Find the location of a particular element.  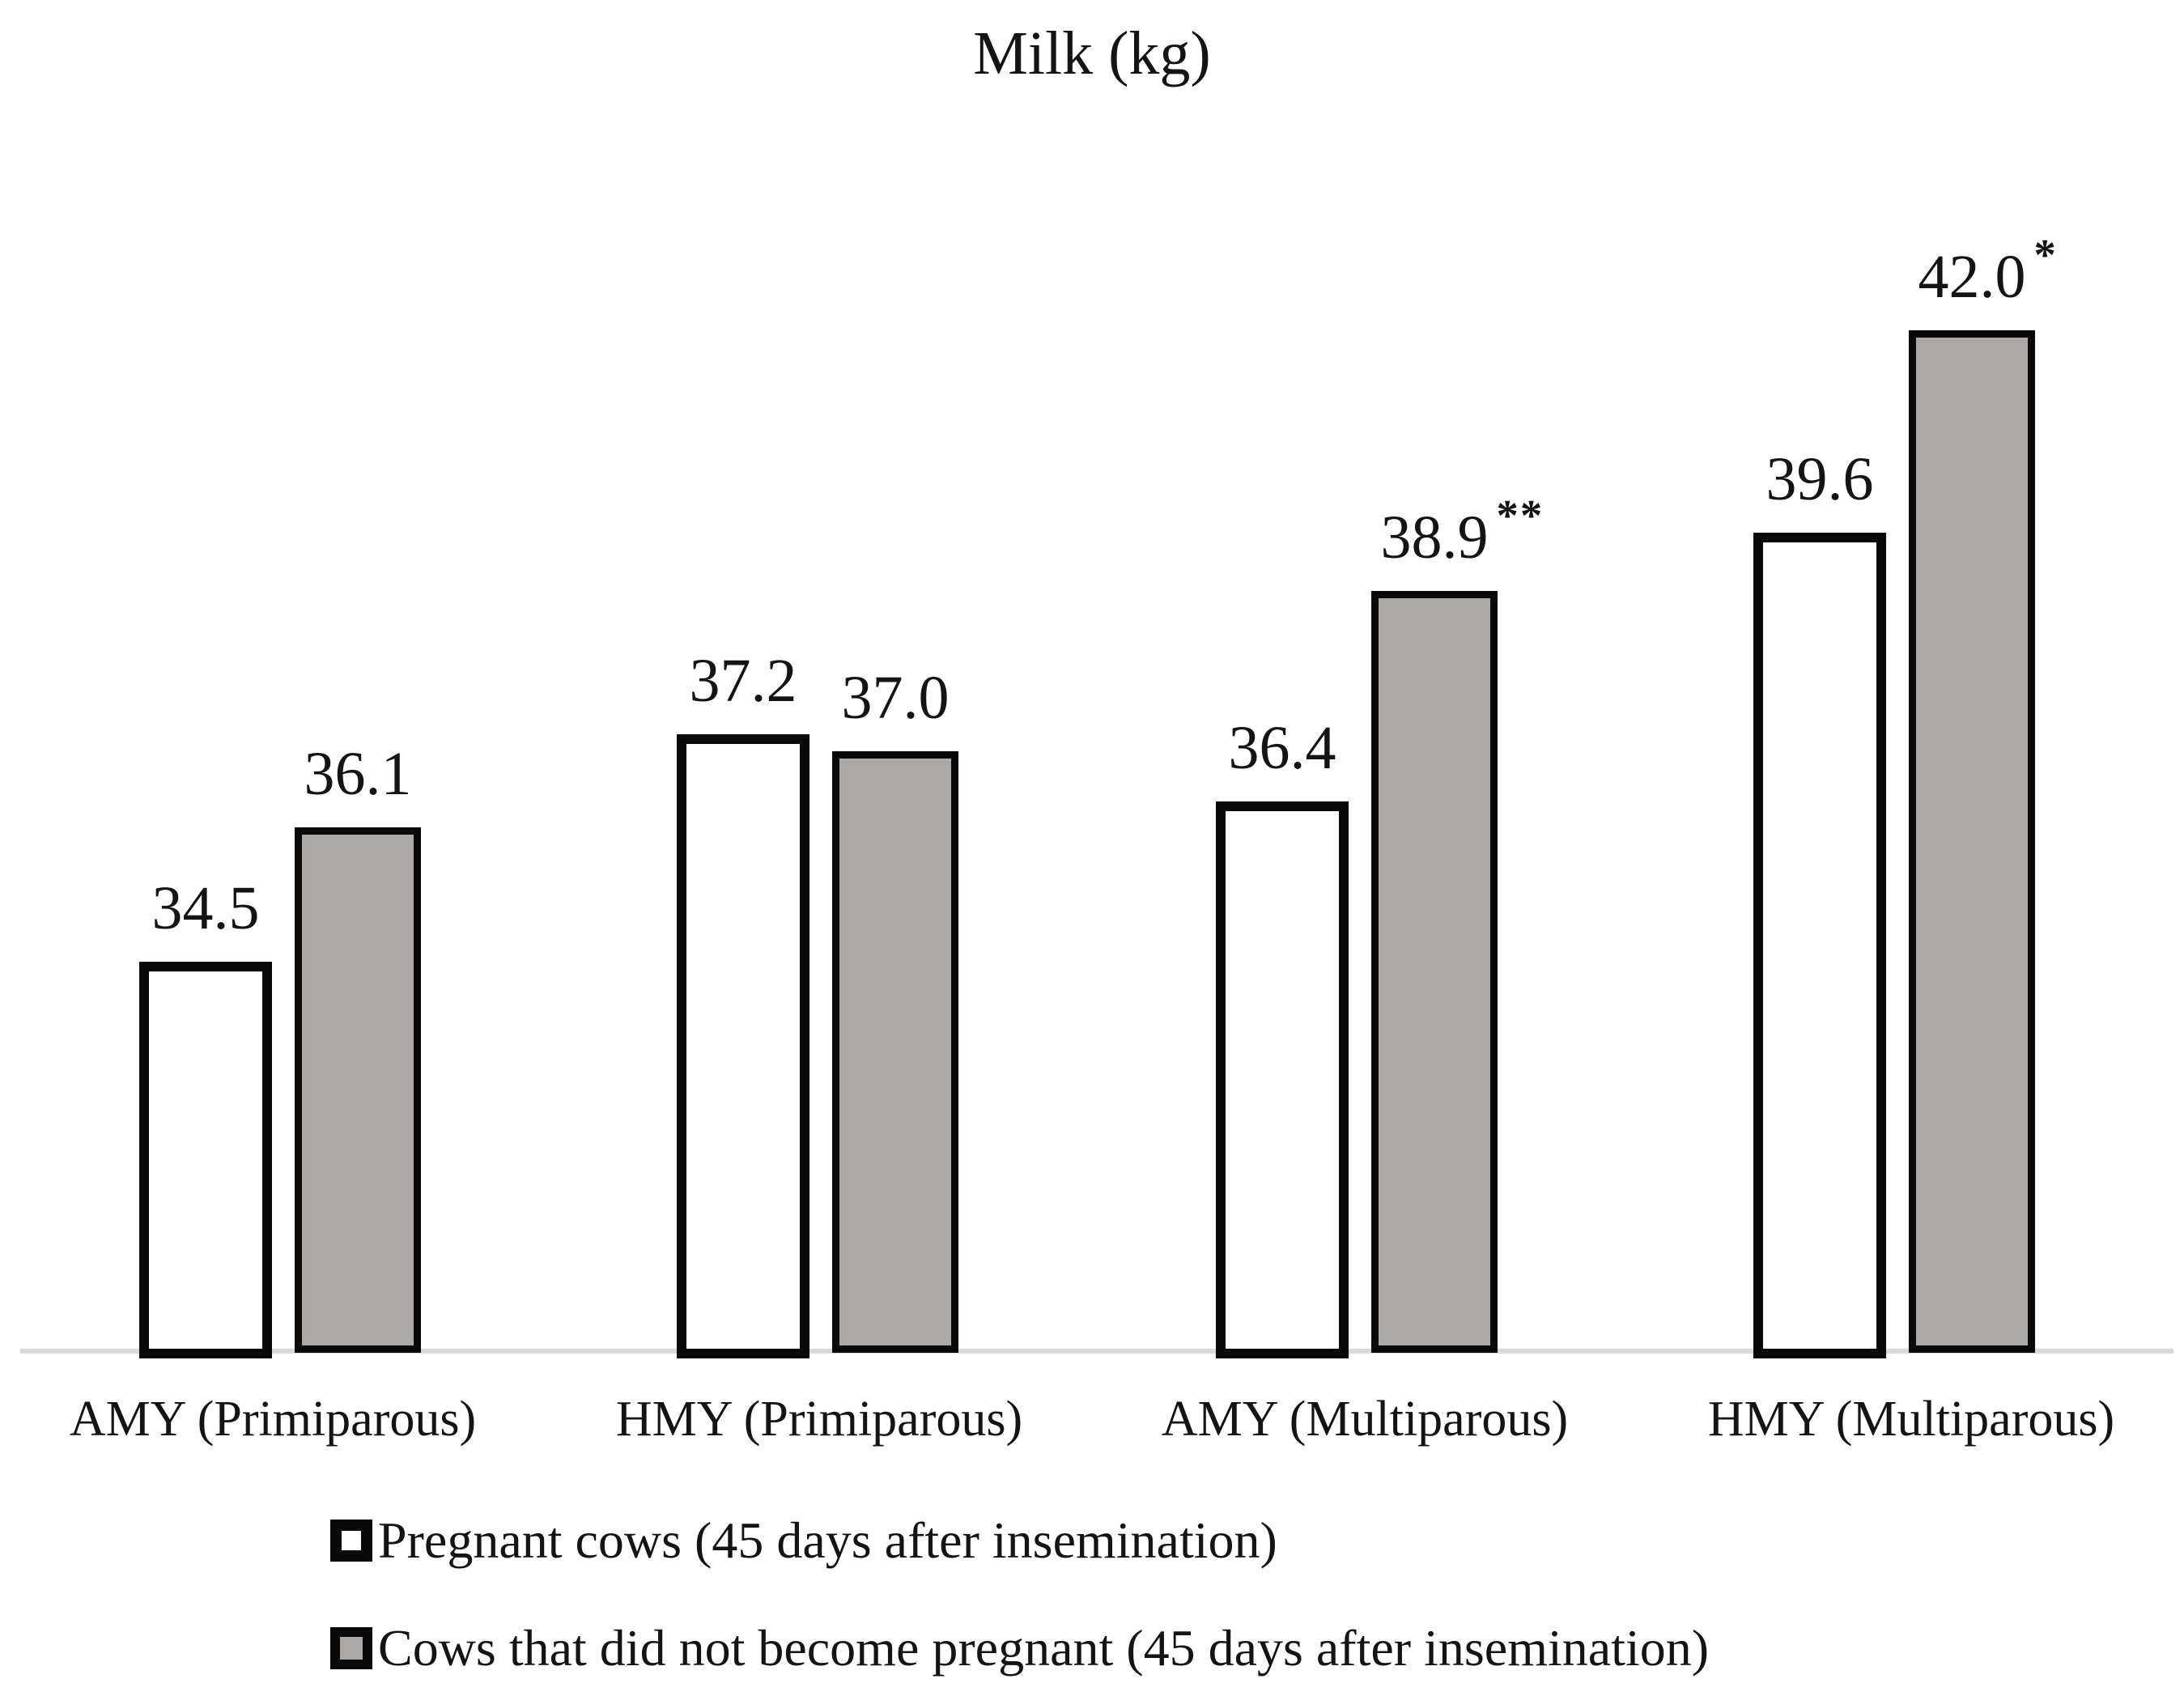

category-label-amy-primiparous: AMY (Primiparous) is located at coordinates (273, 1420).